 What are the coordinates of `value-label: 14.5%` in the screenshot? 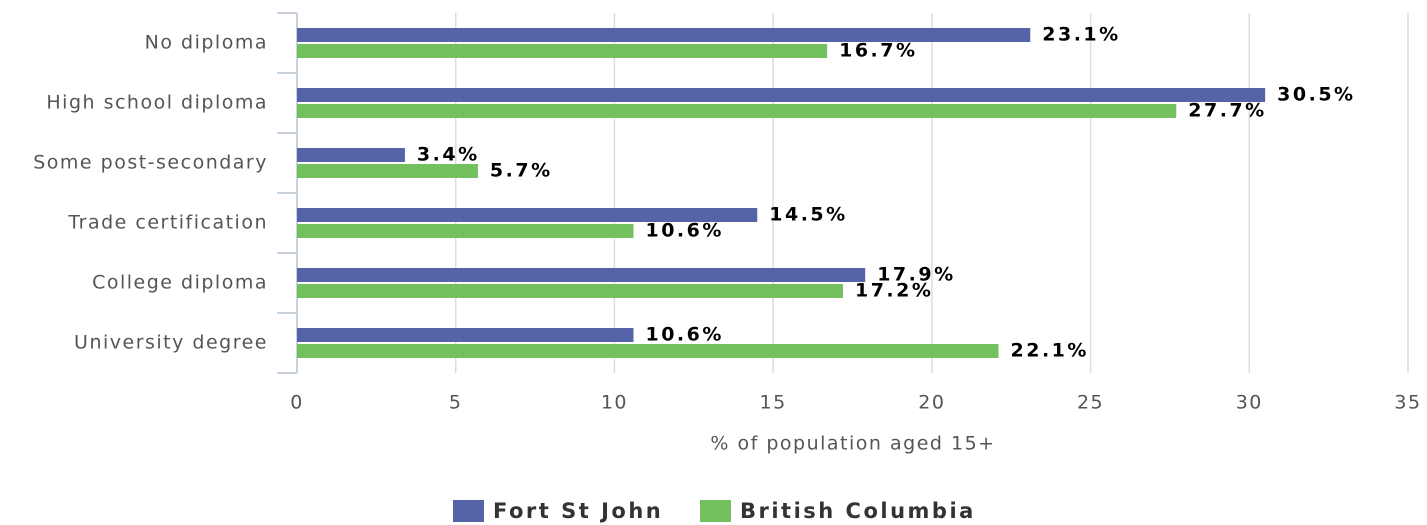 It's located at (808, 215).